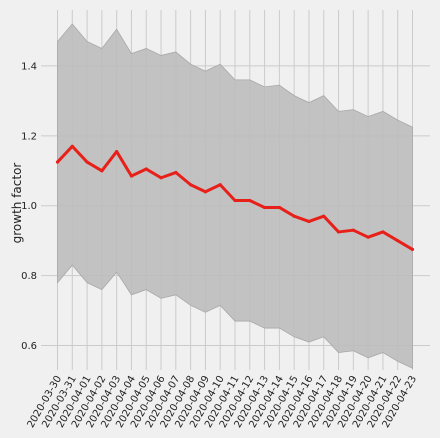  What do you see at coordinates (17, 203) in the screenshot?
I see `y-axis-title: growth factor` at bounding box center [17, 203].